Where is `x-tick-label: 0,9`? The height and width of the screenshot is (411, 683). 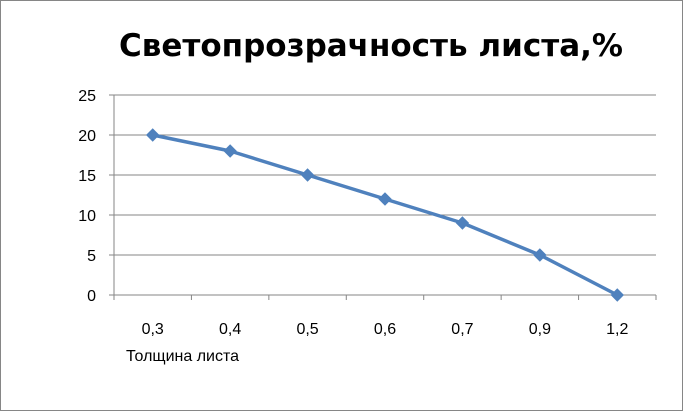 x-tick-label: 0,9 is located at coordinates (540, 329).